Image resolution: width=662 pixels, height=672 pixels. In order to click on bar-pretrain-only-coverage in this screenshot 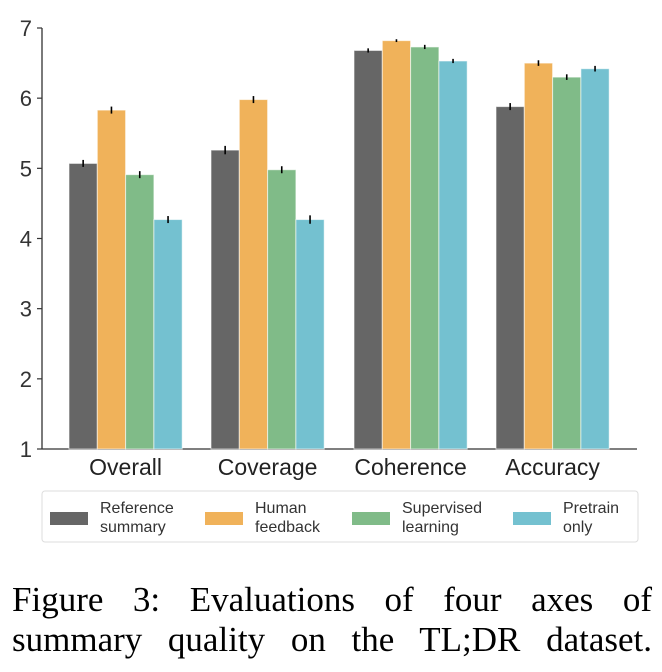, I will do `click(310, 334)`.